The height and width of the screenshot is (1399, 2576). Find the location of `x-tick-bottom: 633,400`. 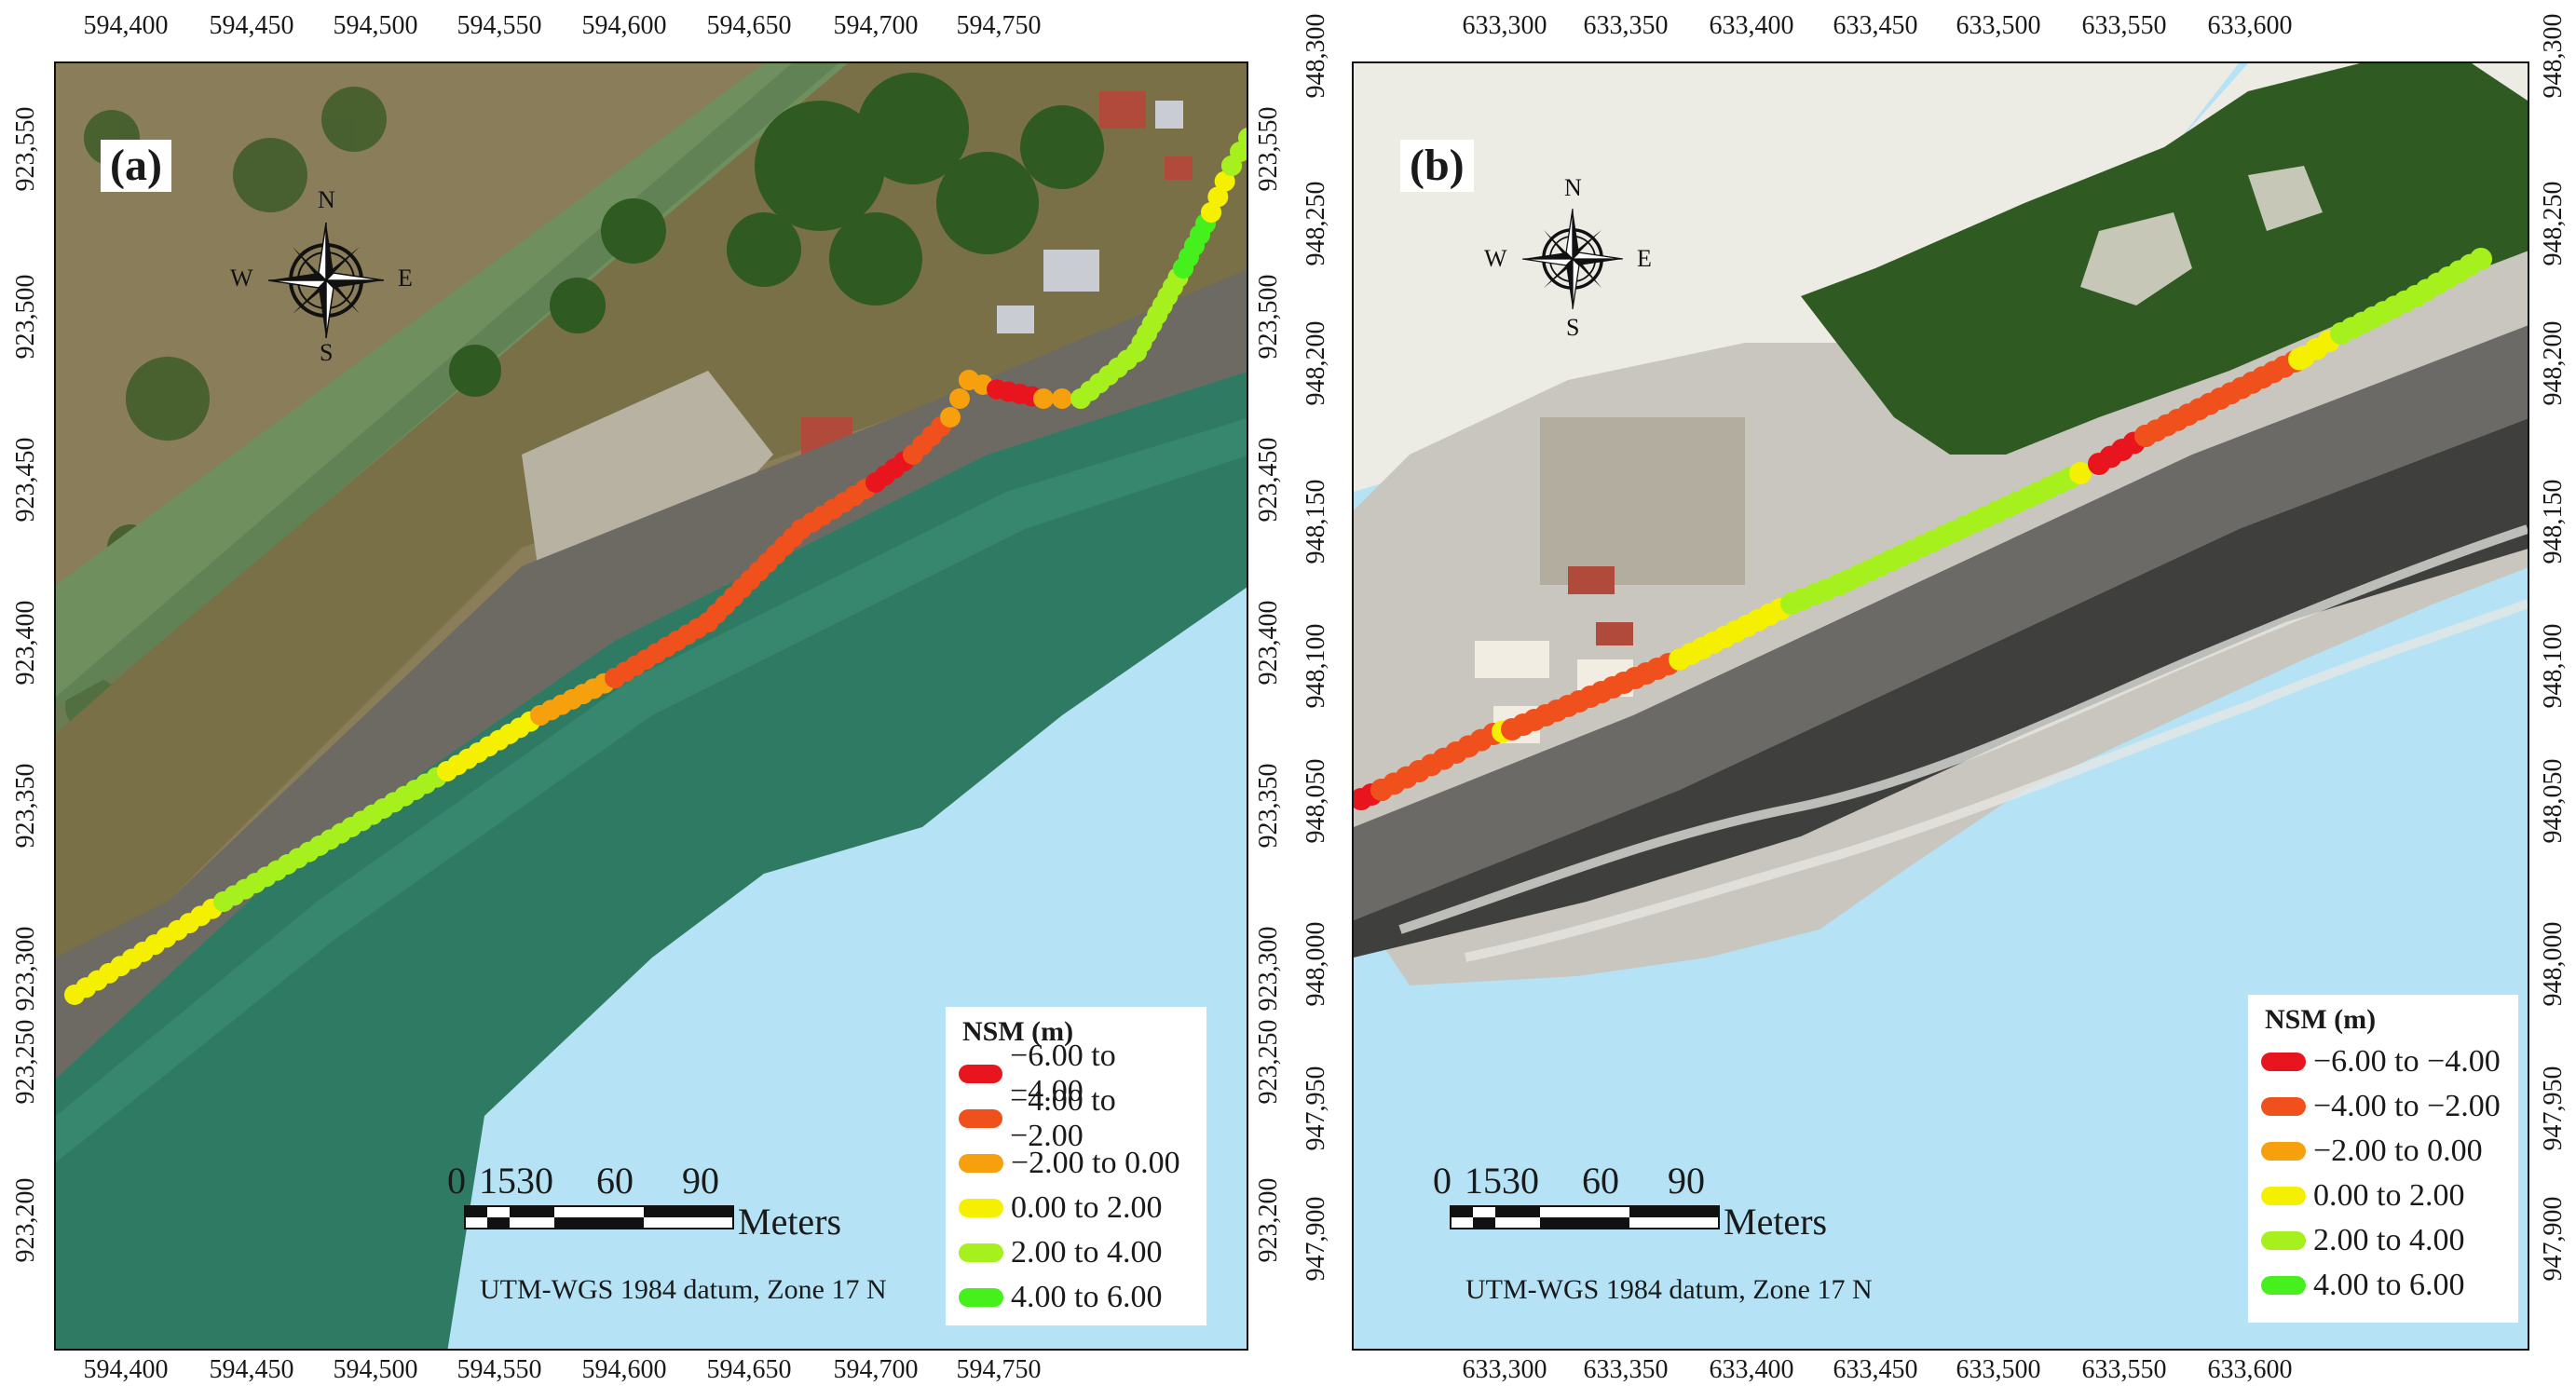

x-tick-bottom: 633,400 is located at coordinates (1751, 1369).